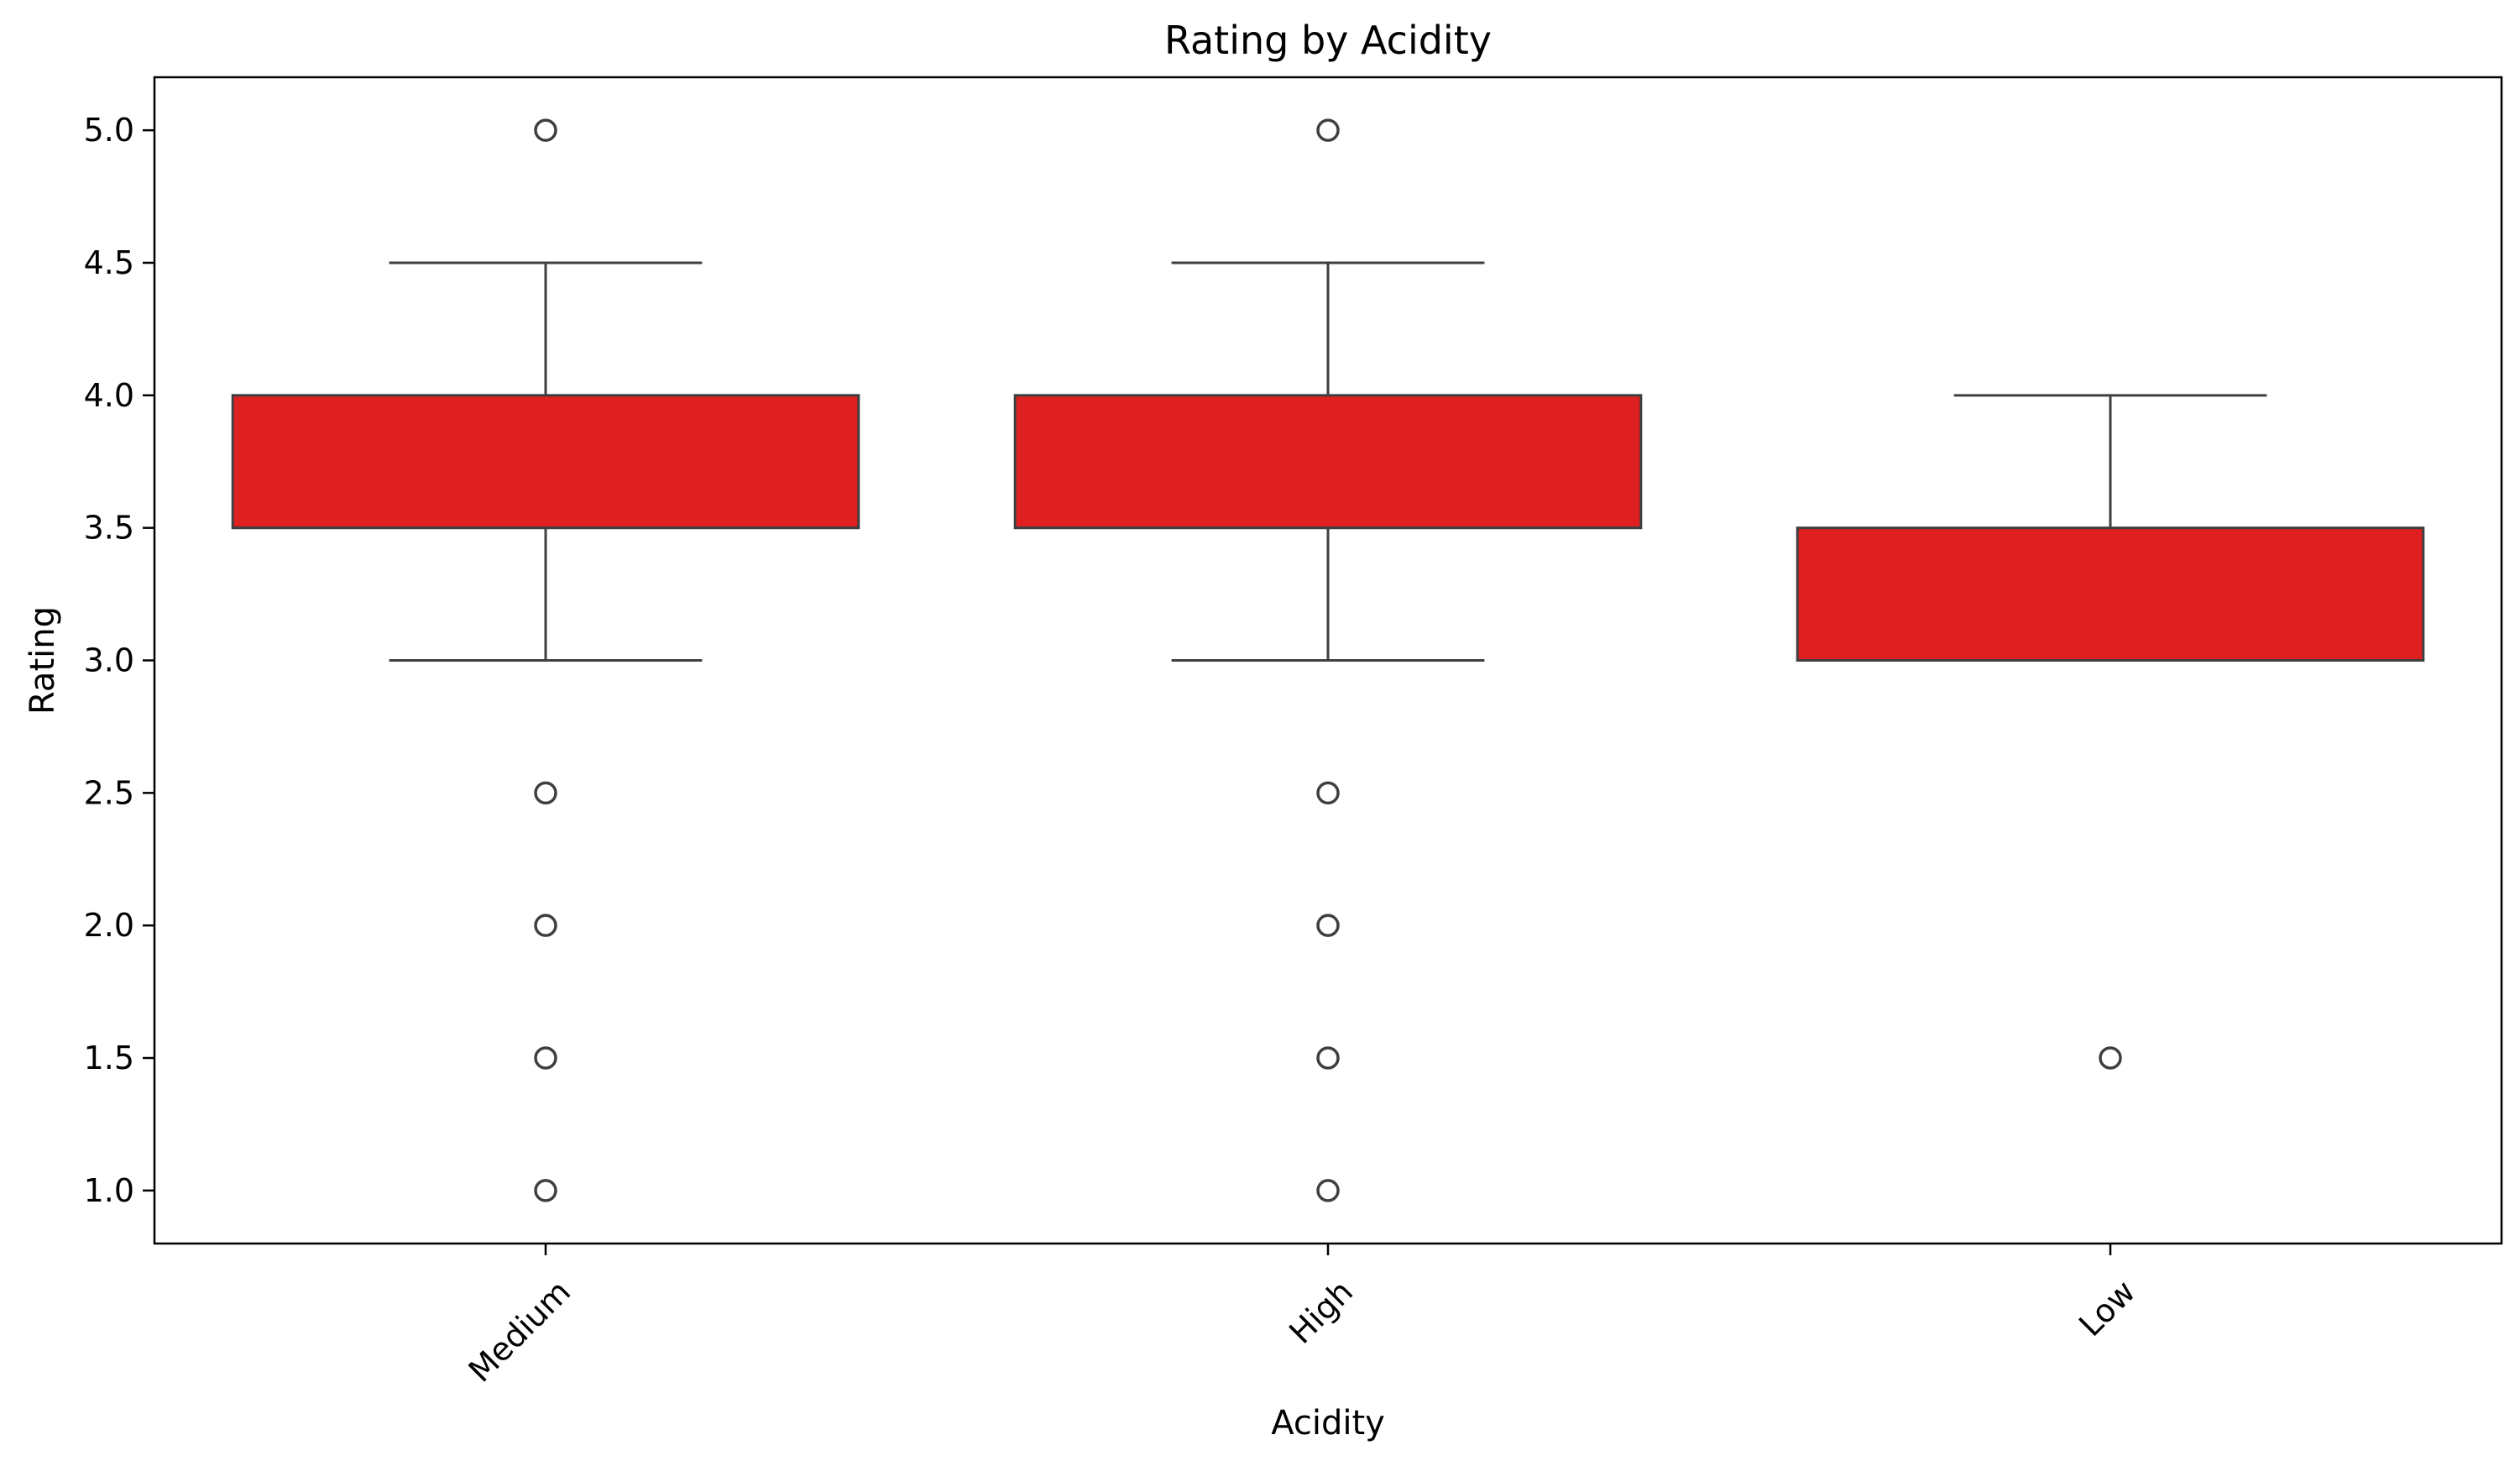 This screenshot has height=1461, width=2520. I want to click on y-tick-label: 2.5, so click(109, 792).